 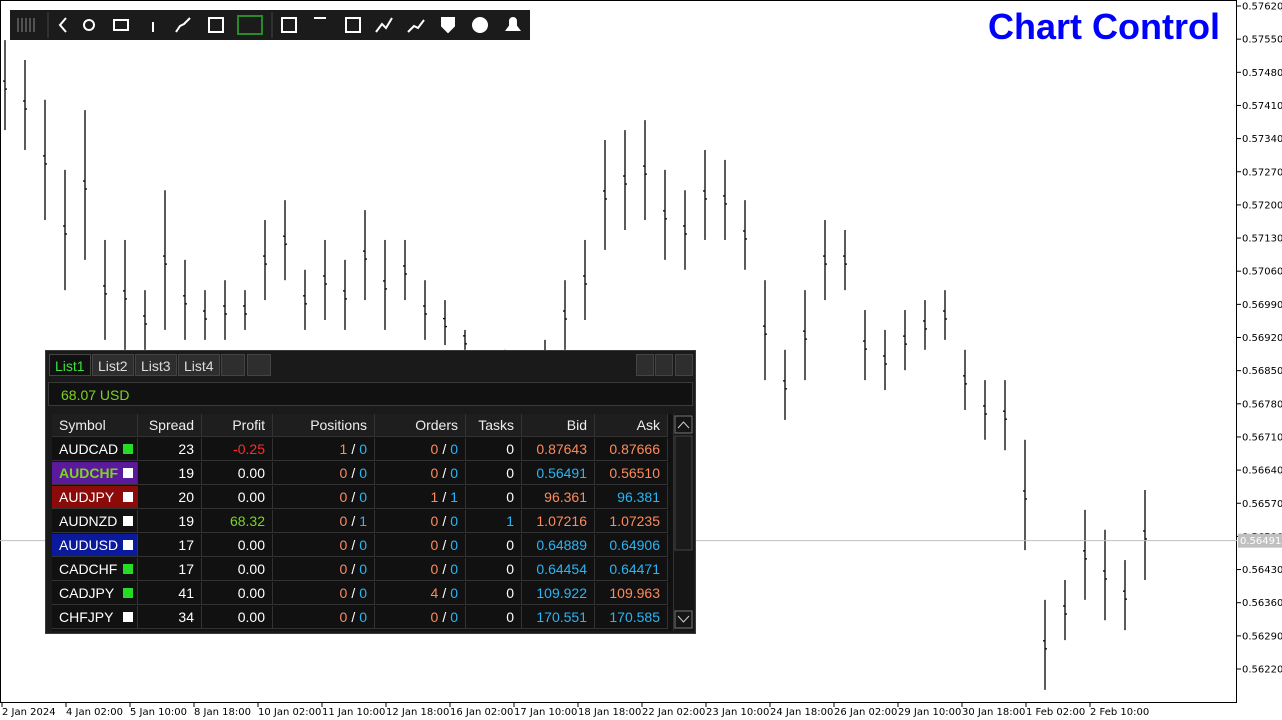 I want to click on bid-cell: 170.551, so click(x=558, y=617).